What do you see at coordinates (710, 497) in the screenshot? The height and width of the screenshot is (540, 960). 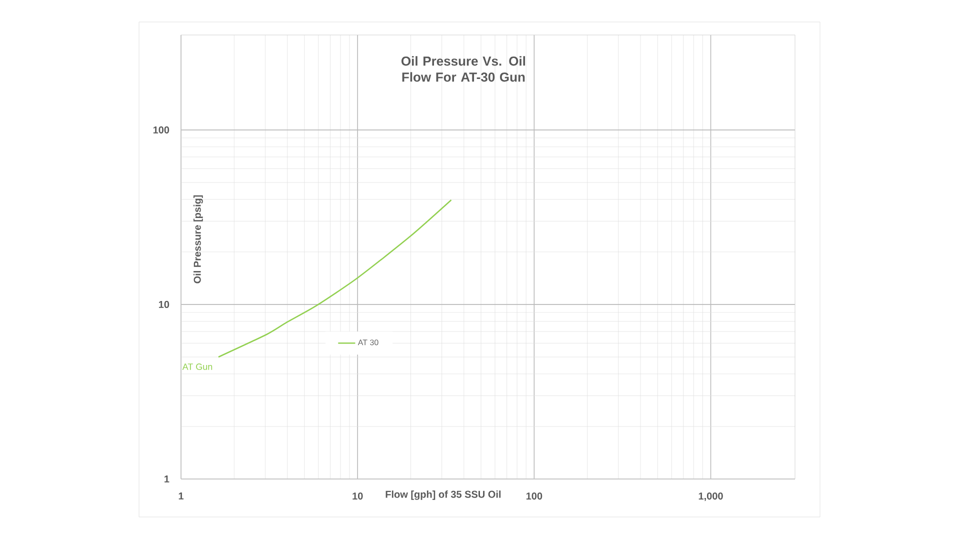 I see `x-tick-label: 1,000` at bounding box center [710, 497].